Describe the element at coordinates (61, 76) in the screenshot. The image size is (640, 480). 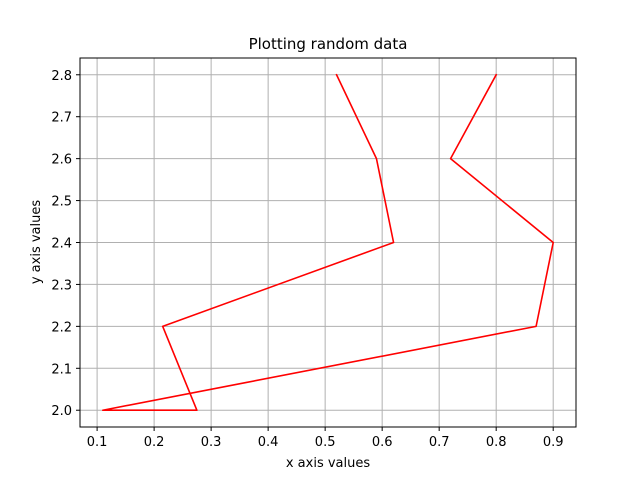
I see `y-tick-label: 2.8` at that location.